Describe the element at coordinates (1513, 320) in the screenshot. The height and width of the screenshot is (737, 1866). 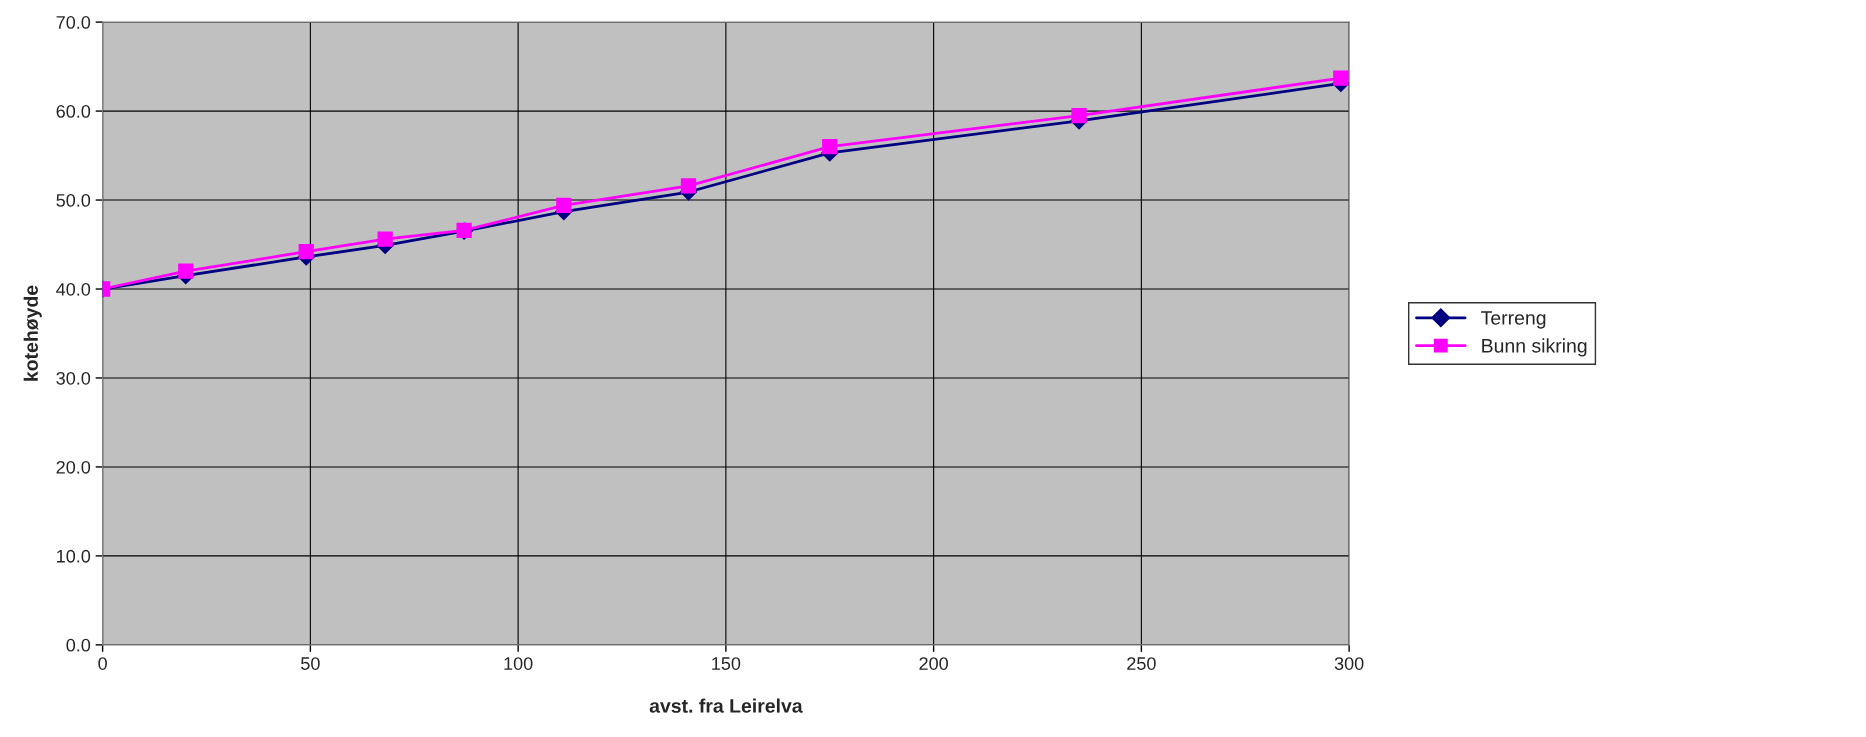
I see `legend-label: Terreng` at that location.